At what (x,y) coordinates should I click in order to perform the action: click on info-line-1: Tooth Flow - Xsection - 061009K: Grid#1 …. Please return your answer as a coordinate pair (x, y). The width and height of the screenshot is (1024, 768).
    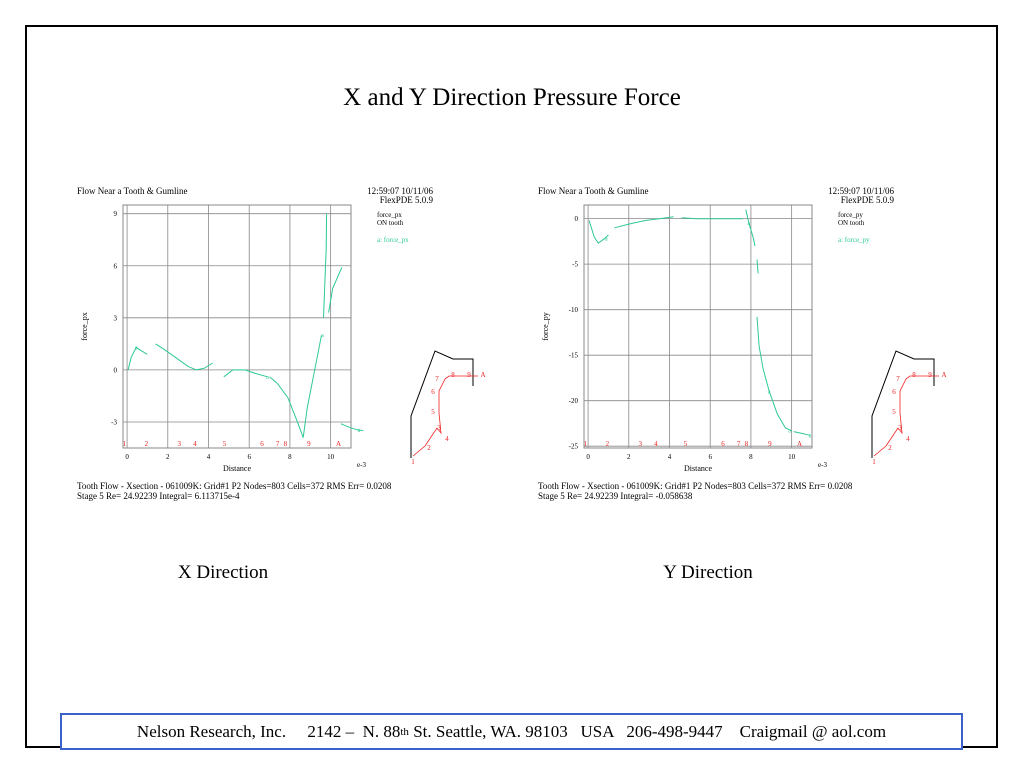
    Looking at the image, I should click on (234, 486).